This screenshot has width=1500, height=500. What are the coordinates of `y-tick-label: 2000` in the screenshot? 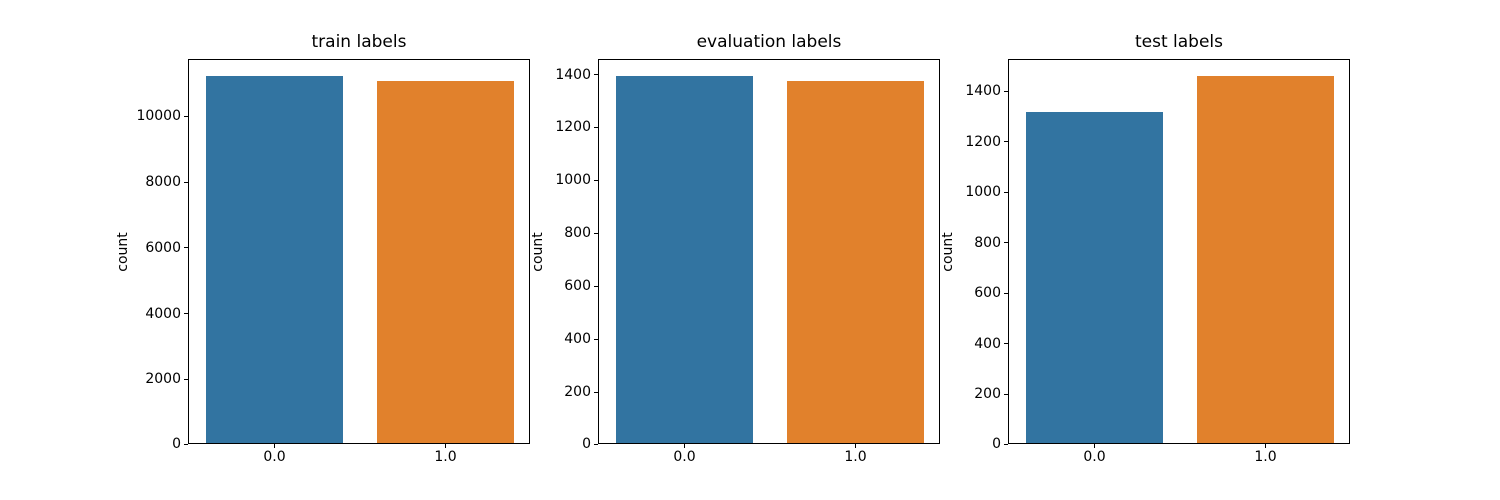 It's located at (163, 379).